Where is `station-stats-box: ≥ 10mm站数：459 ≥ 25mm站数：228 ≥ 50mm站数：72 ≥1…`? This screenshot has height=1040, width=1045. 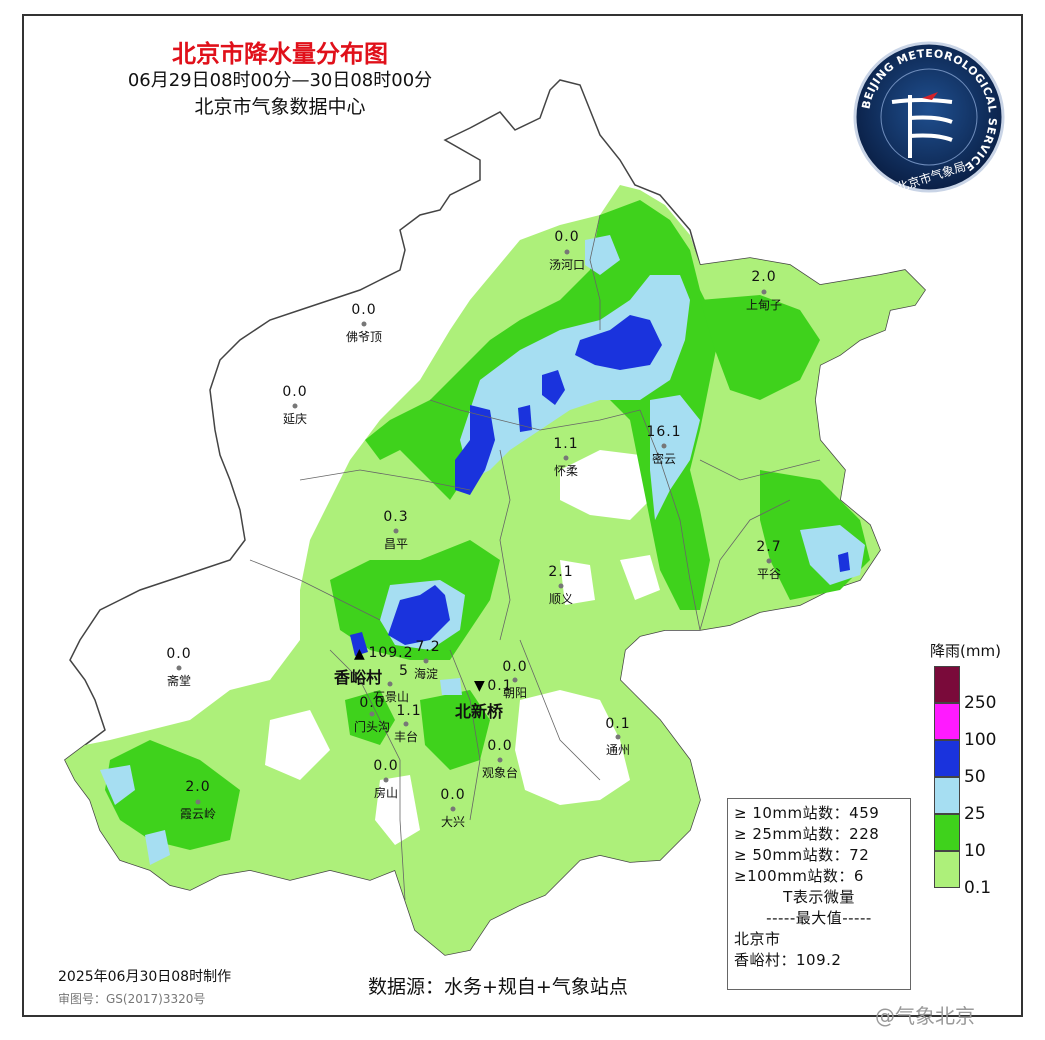
station-stats-box: ≥ 10mm站数：459 ≥ 25mm站数：228 ≥ 50mm站数：72 ≥1… is located at coordinates (819, 894).